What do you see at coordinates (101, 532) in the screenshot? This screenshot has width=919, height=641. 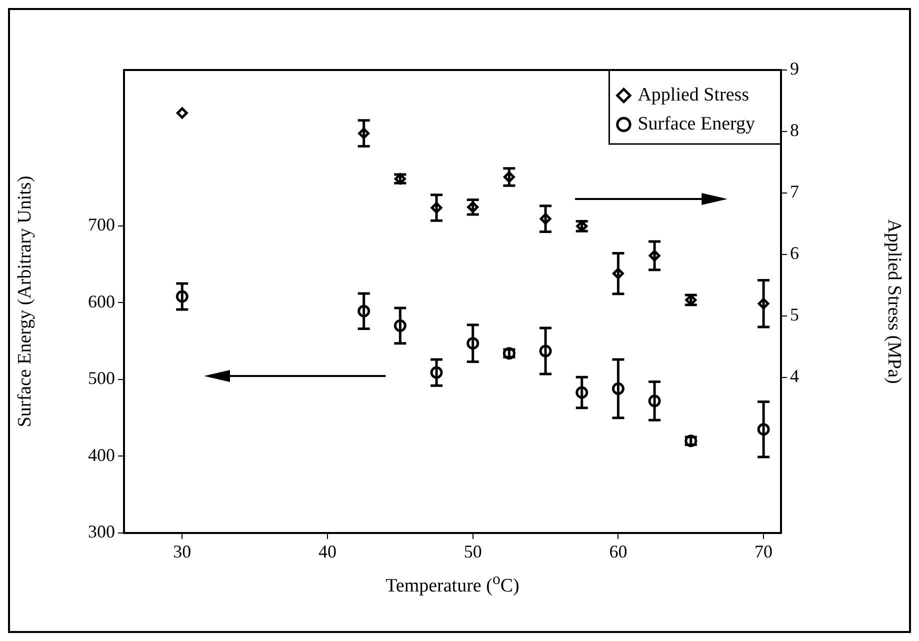 I see `y-tick-label: 300` at bounding box center [101, 532].